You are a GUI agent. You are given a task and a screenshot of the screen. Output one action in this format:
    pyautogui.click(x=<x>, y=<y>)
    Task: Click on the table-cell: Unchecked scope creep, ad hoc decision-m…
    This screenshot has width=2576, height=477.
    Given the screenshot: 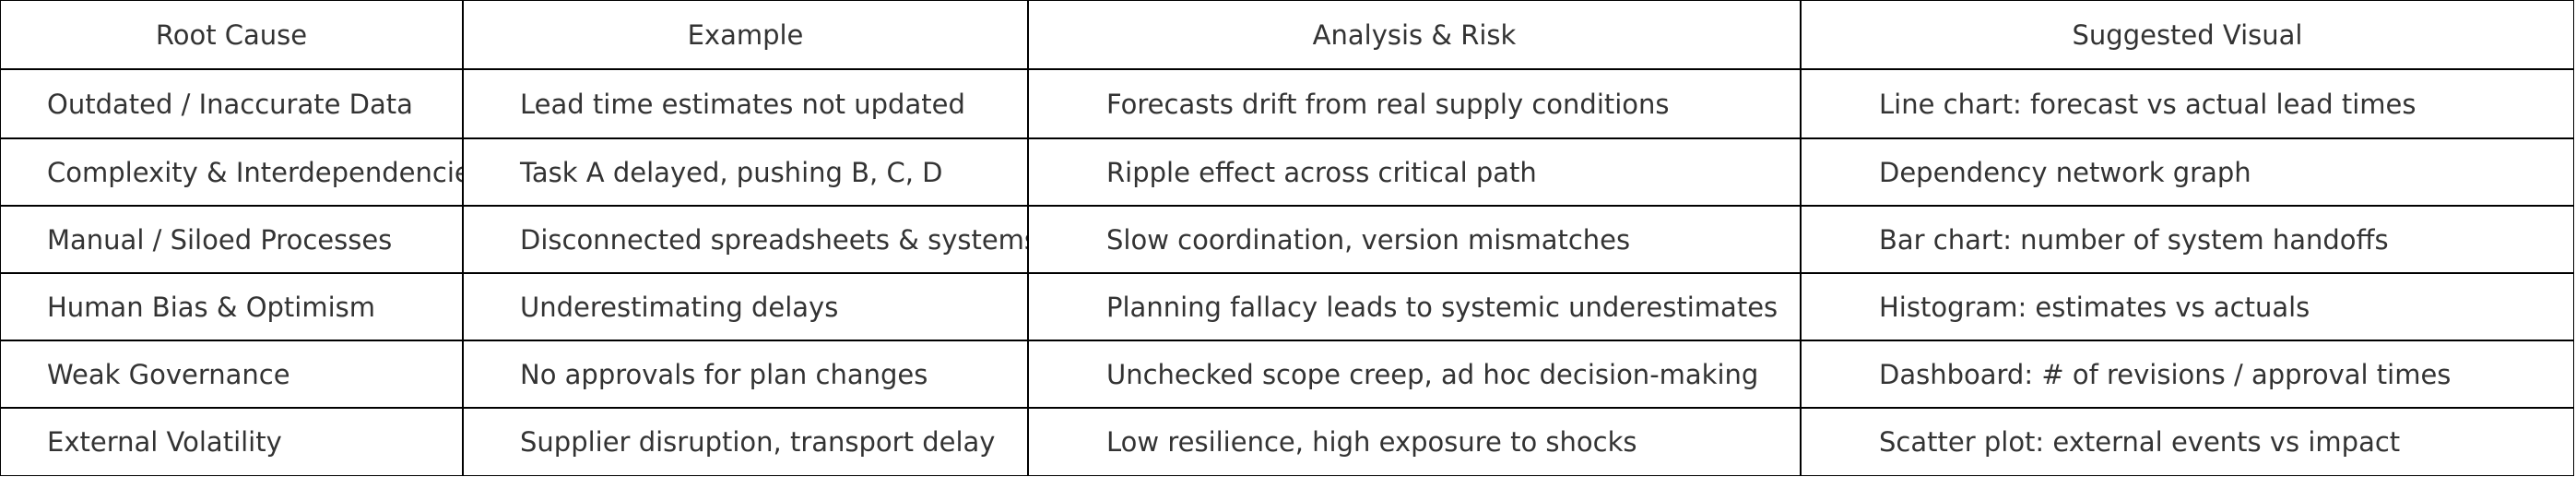 What is the action you would take?
    pyautogui.click(x=1414, y=374)
    